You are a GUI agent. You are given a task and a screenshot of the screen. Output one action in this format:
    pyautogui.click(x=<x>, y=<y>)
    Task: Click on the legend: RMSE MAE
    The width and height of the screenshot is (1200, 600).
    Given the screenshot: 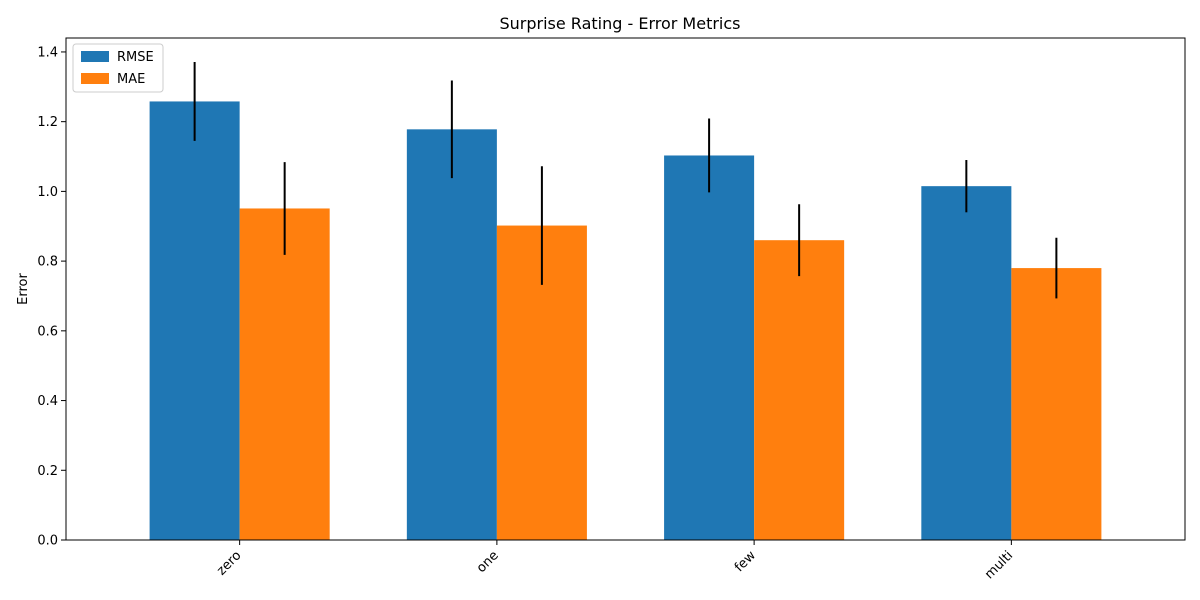 What is the action you would take?
    pyautogui.click(x=118, y=68)
    